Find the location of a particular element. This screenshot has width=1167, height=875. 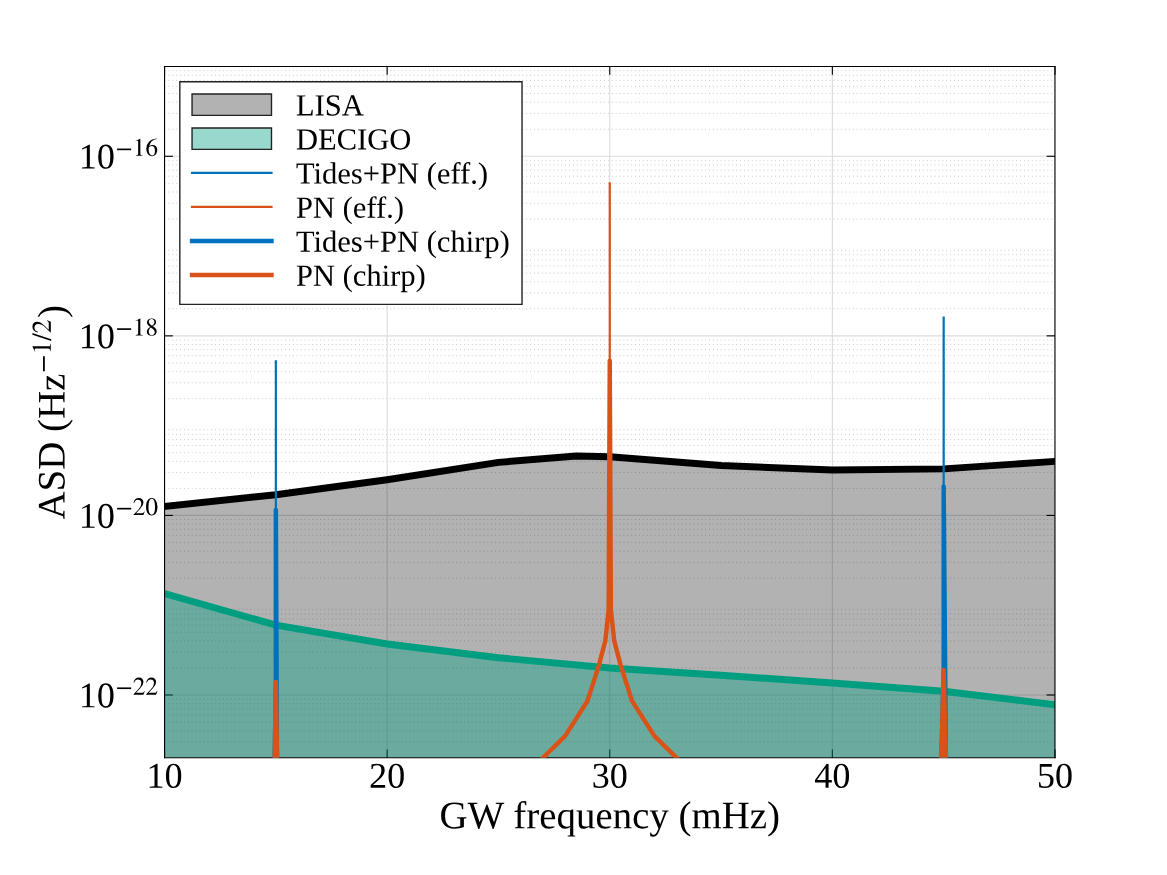

legend-label: DECIGO is located at coordinates (353, 139).